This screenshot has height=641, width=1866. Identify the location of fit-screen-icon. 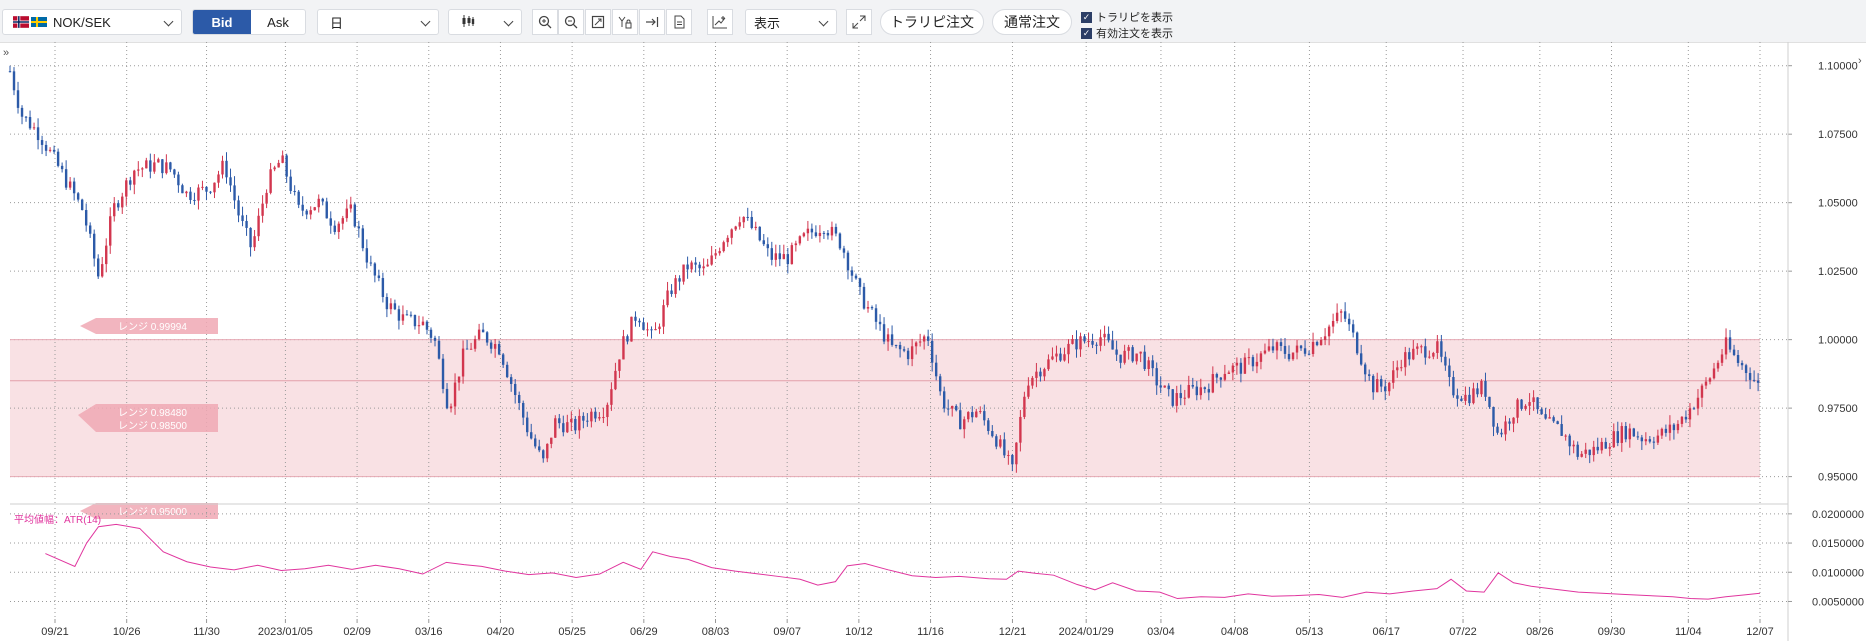
(598, 22).